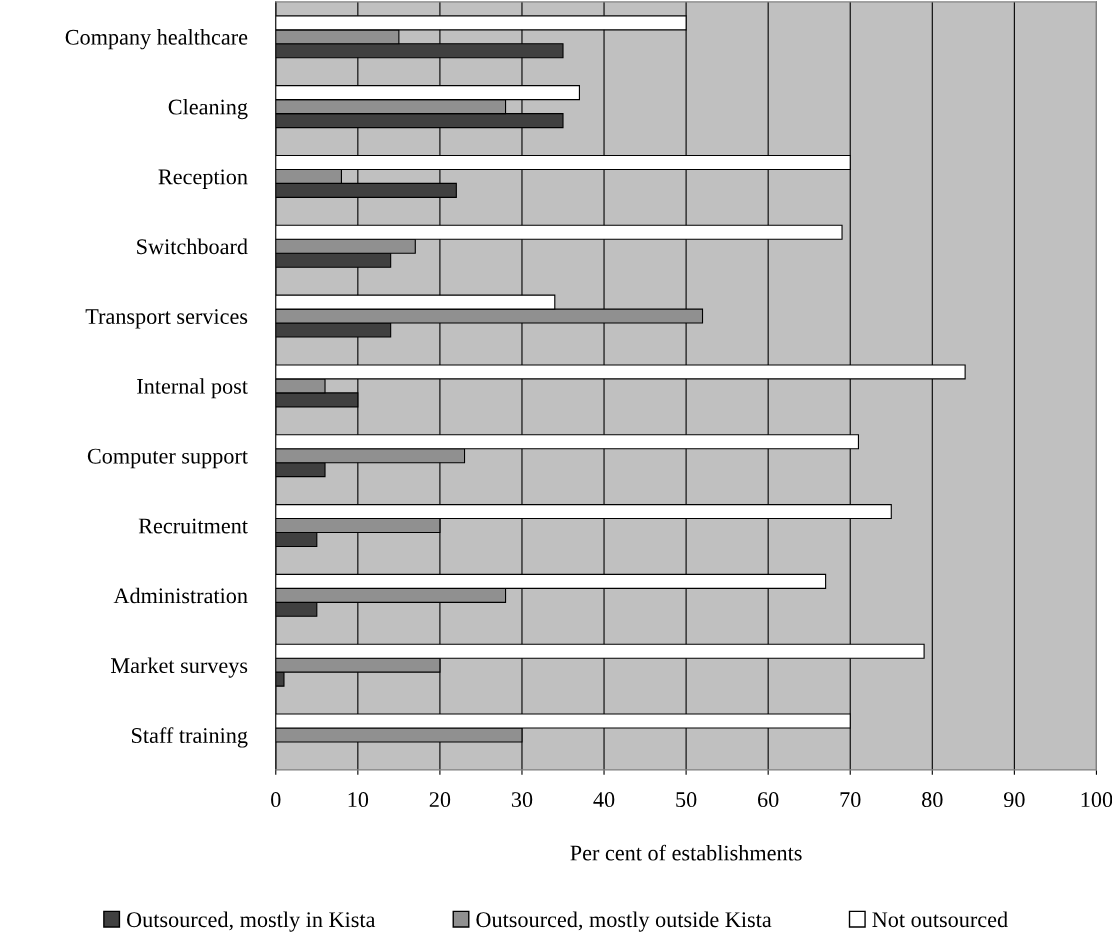  What do you see at coordinates (156, 39) in the screenshot?
I see `y-tick-label: Company healthcare` at bounding box center [156, 39].